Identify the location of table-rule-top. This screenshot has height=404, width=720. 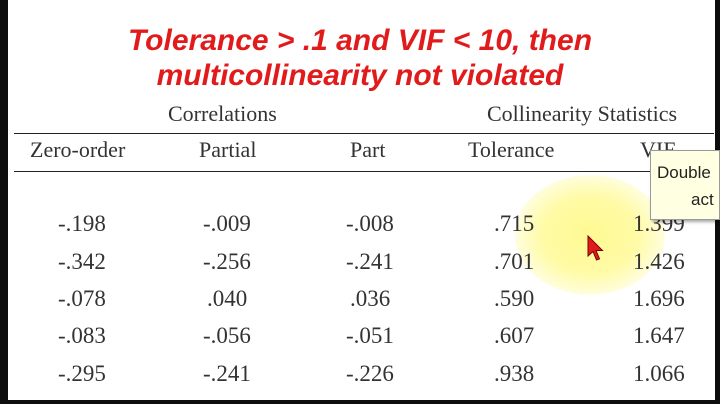
(364, 133).